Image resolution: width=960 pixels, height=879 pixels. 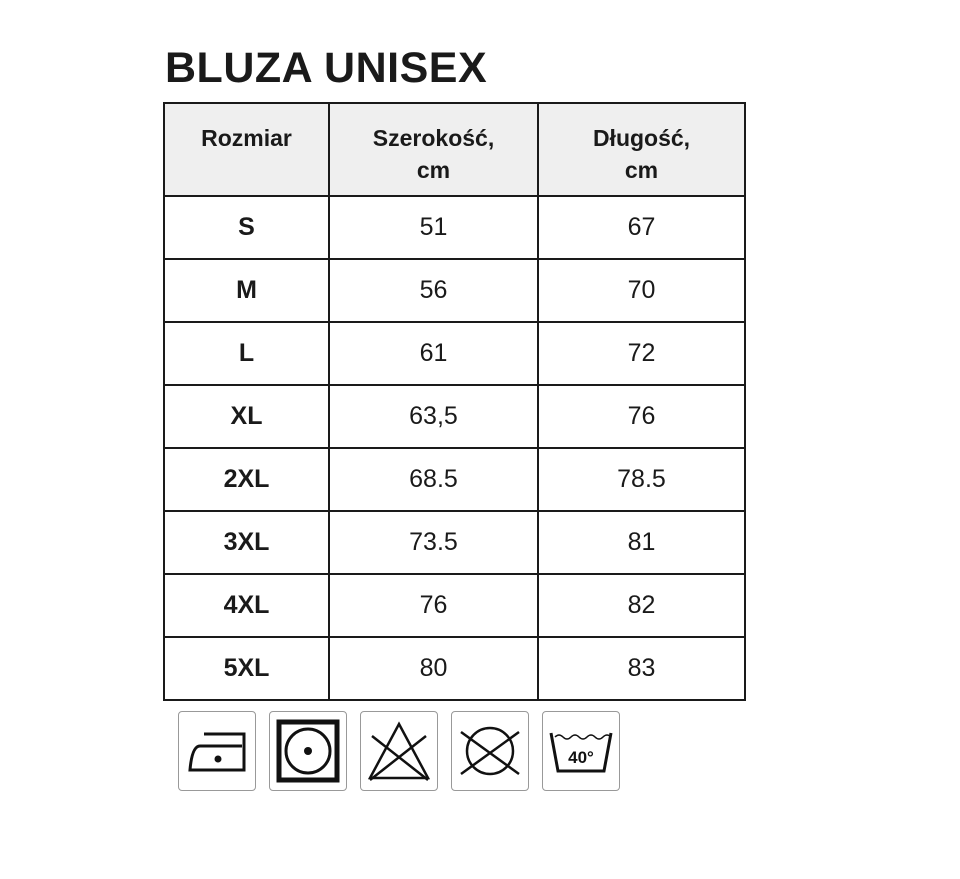 What do you see at coordinates (641, 542) in the screenshot?
I see `length-cell: 81` at bounding box center [641, 542].